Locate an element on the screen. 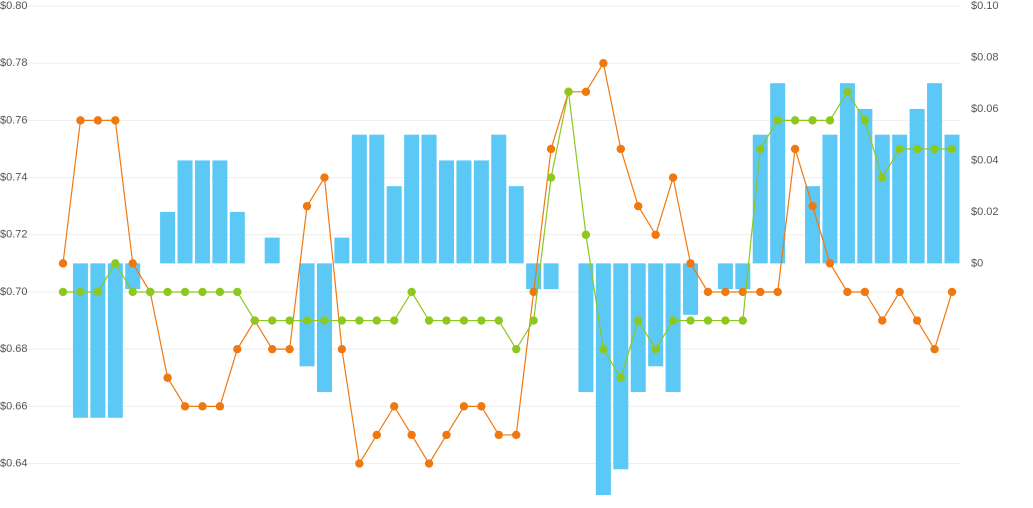 The image size is (1033, 508). y2-tick-label: $0 is located at coordinates (977, 263).